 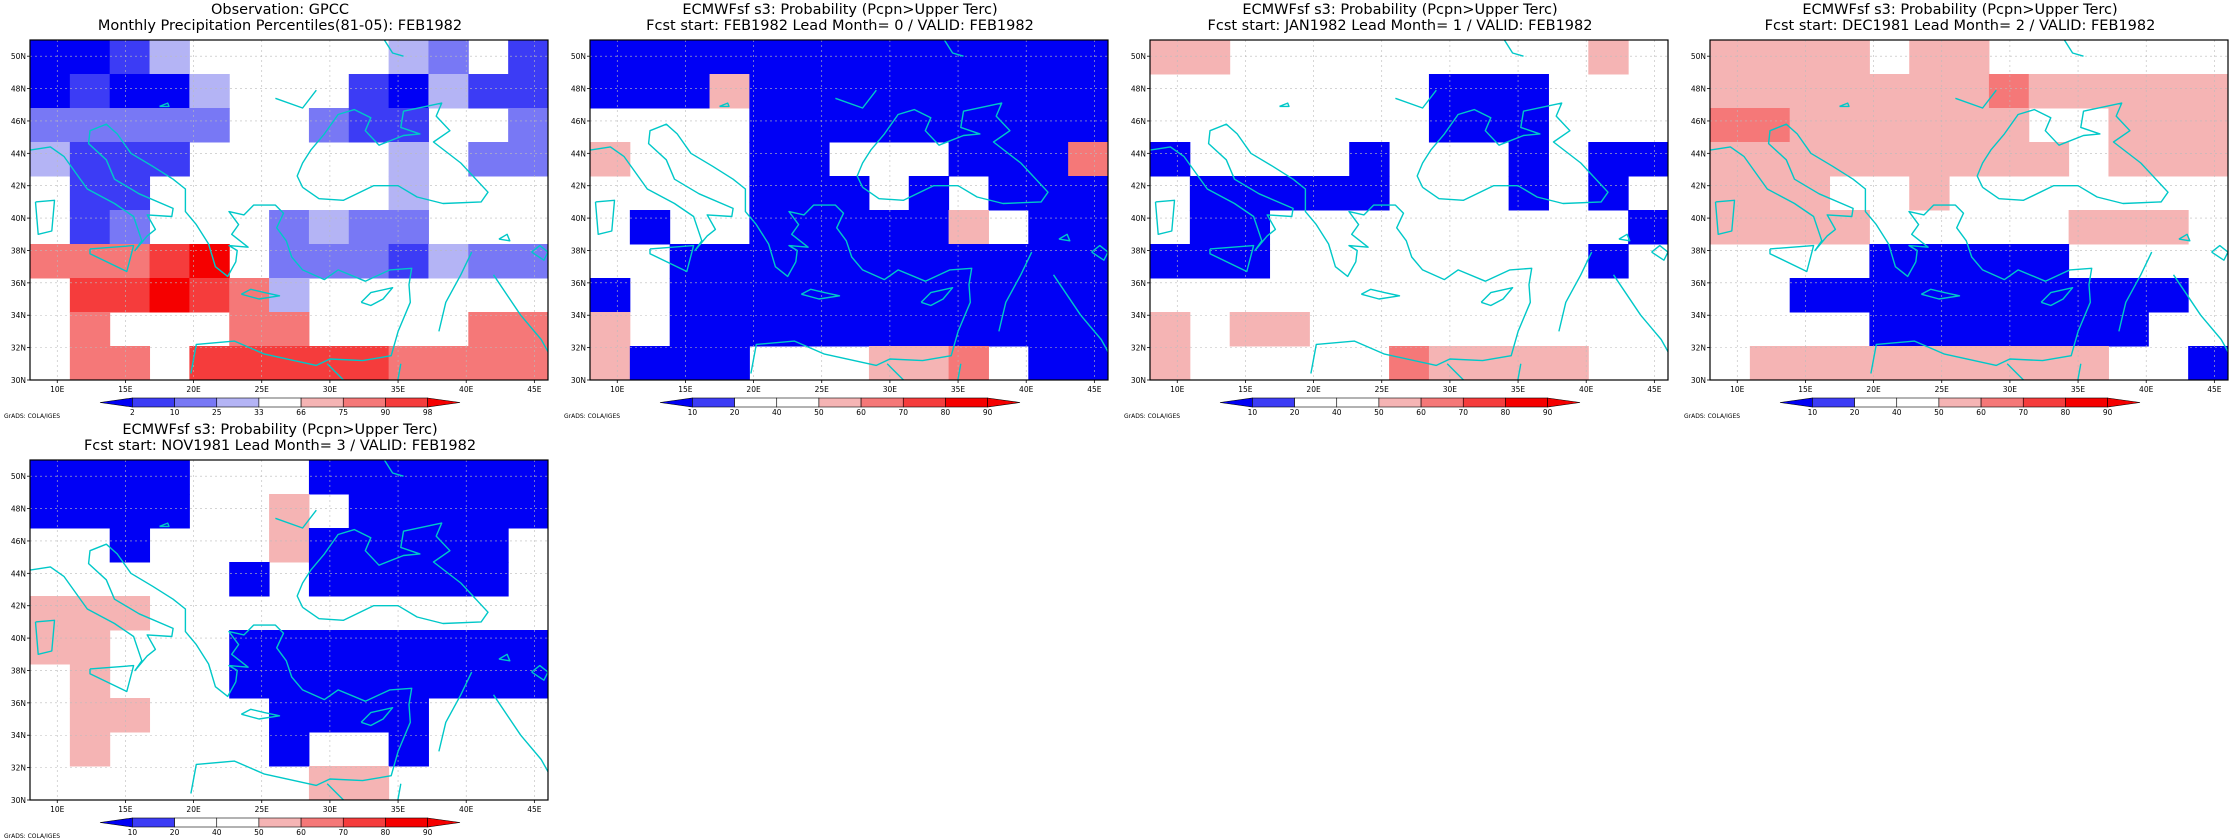 I want to click on grads-credit: GrADS: COLA/IGES, so click(x=1152, y=416).